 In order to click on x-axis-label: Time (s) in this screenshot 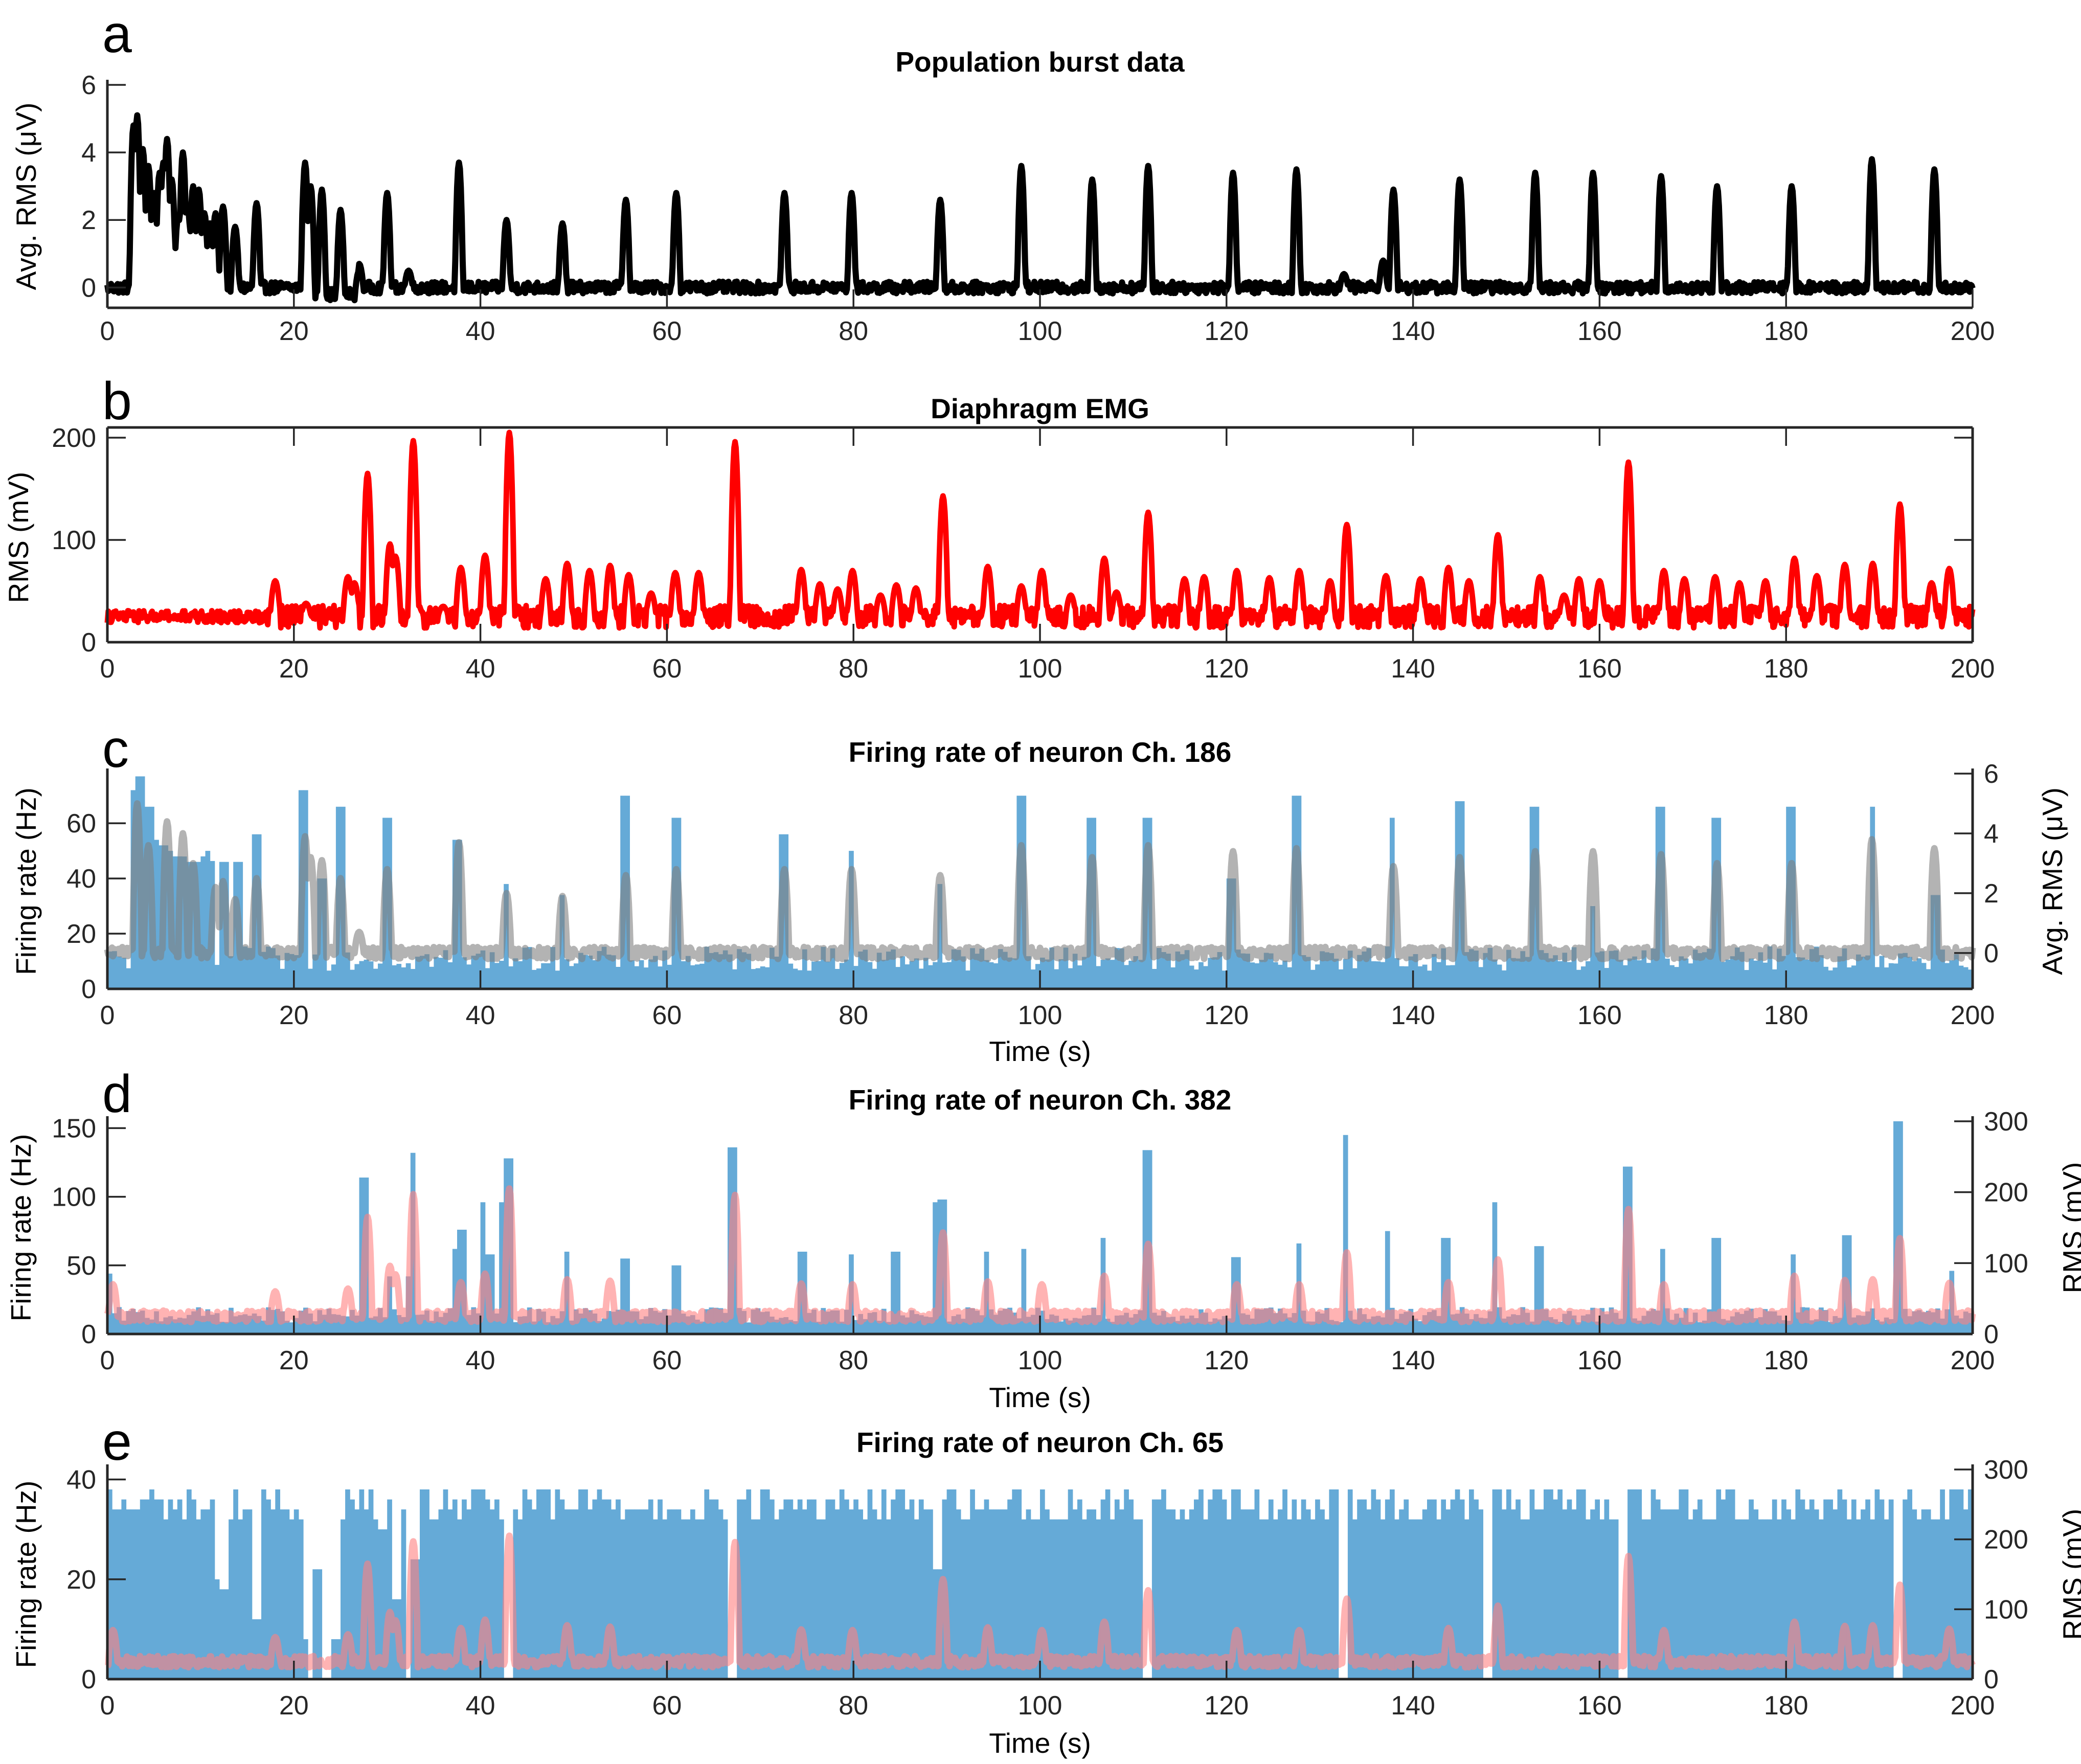, I will do `click(1040, 1051)`.